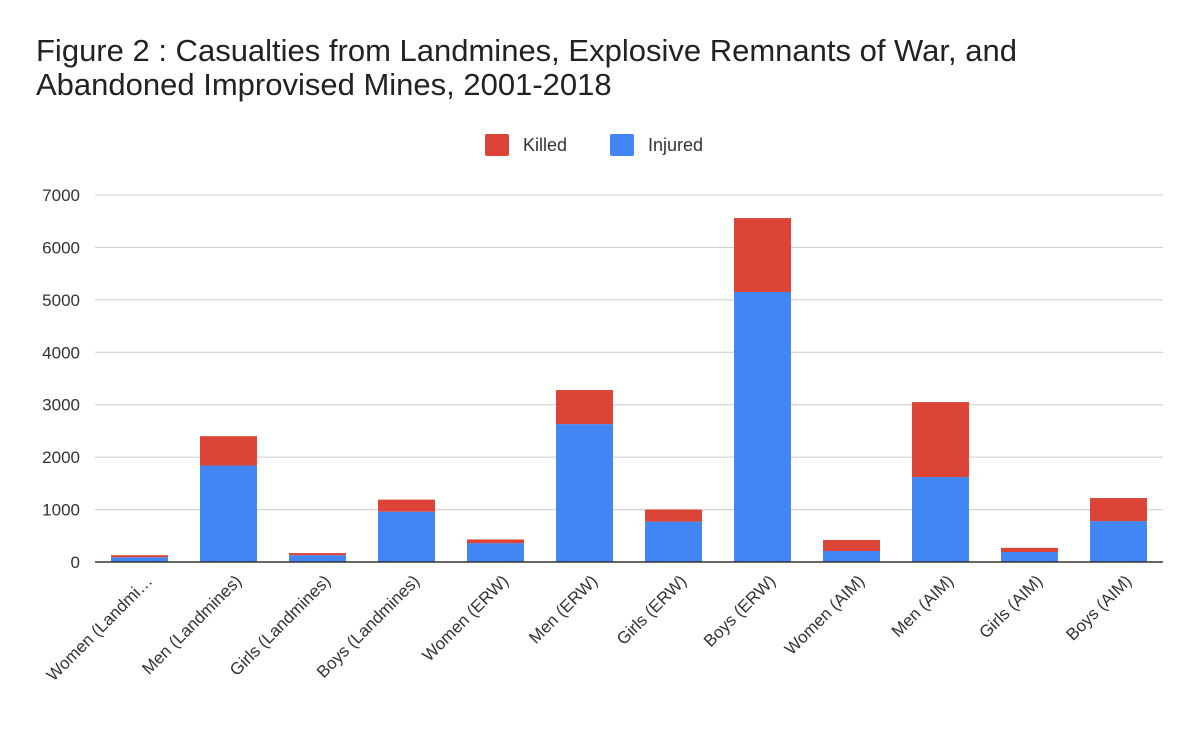 Image resolution: width=1200 pixels, height=742 pixels. Describe the element at coordinates (61, 247) in the screenshot. I see `y-tick-label: 6000` at that location.